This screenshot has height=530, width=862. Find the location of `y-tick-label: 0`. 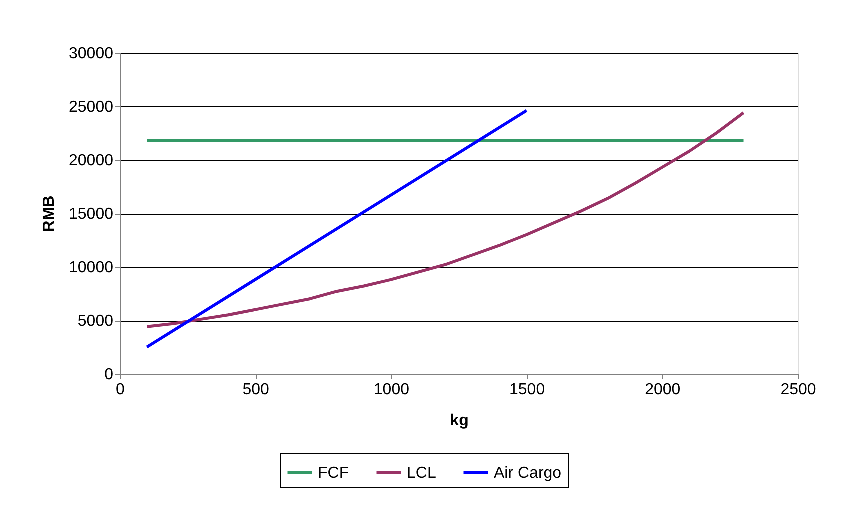

y-tick-label: 0 is located at coordinates (109, 375).